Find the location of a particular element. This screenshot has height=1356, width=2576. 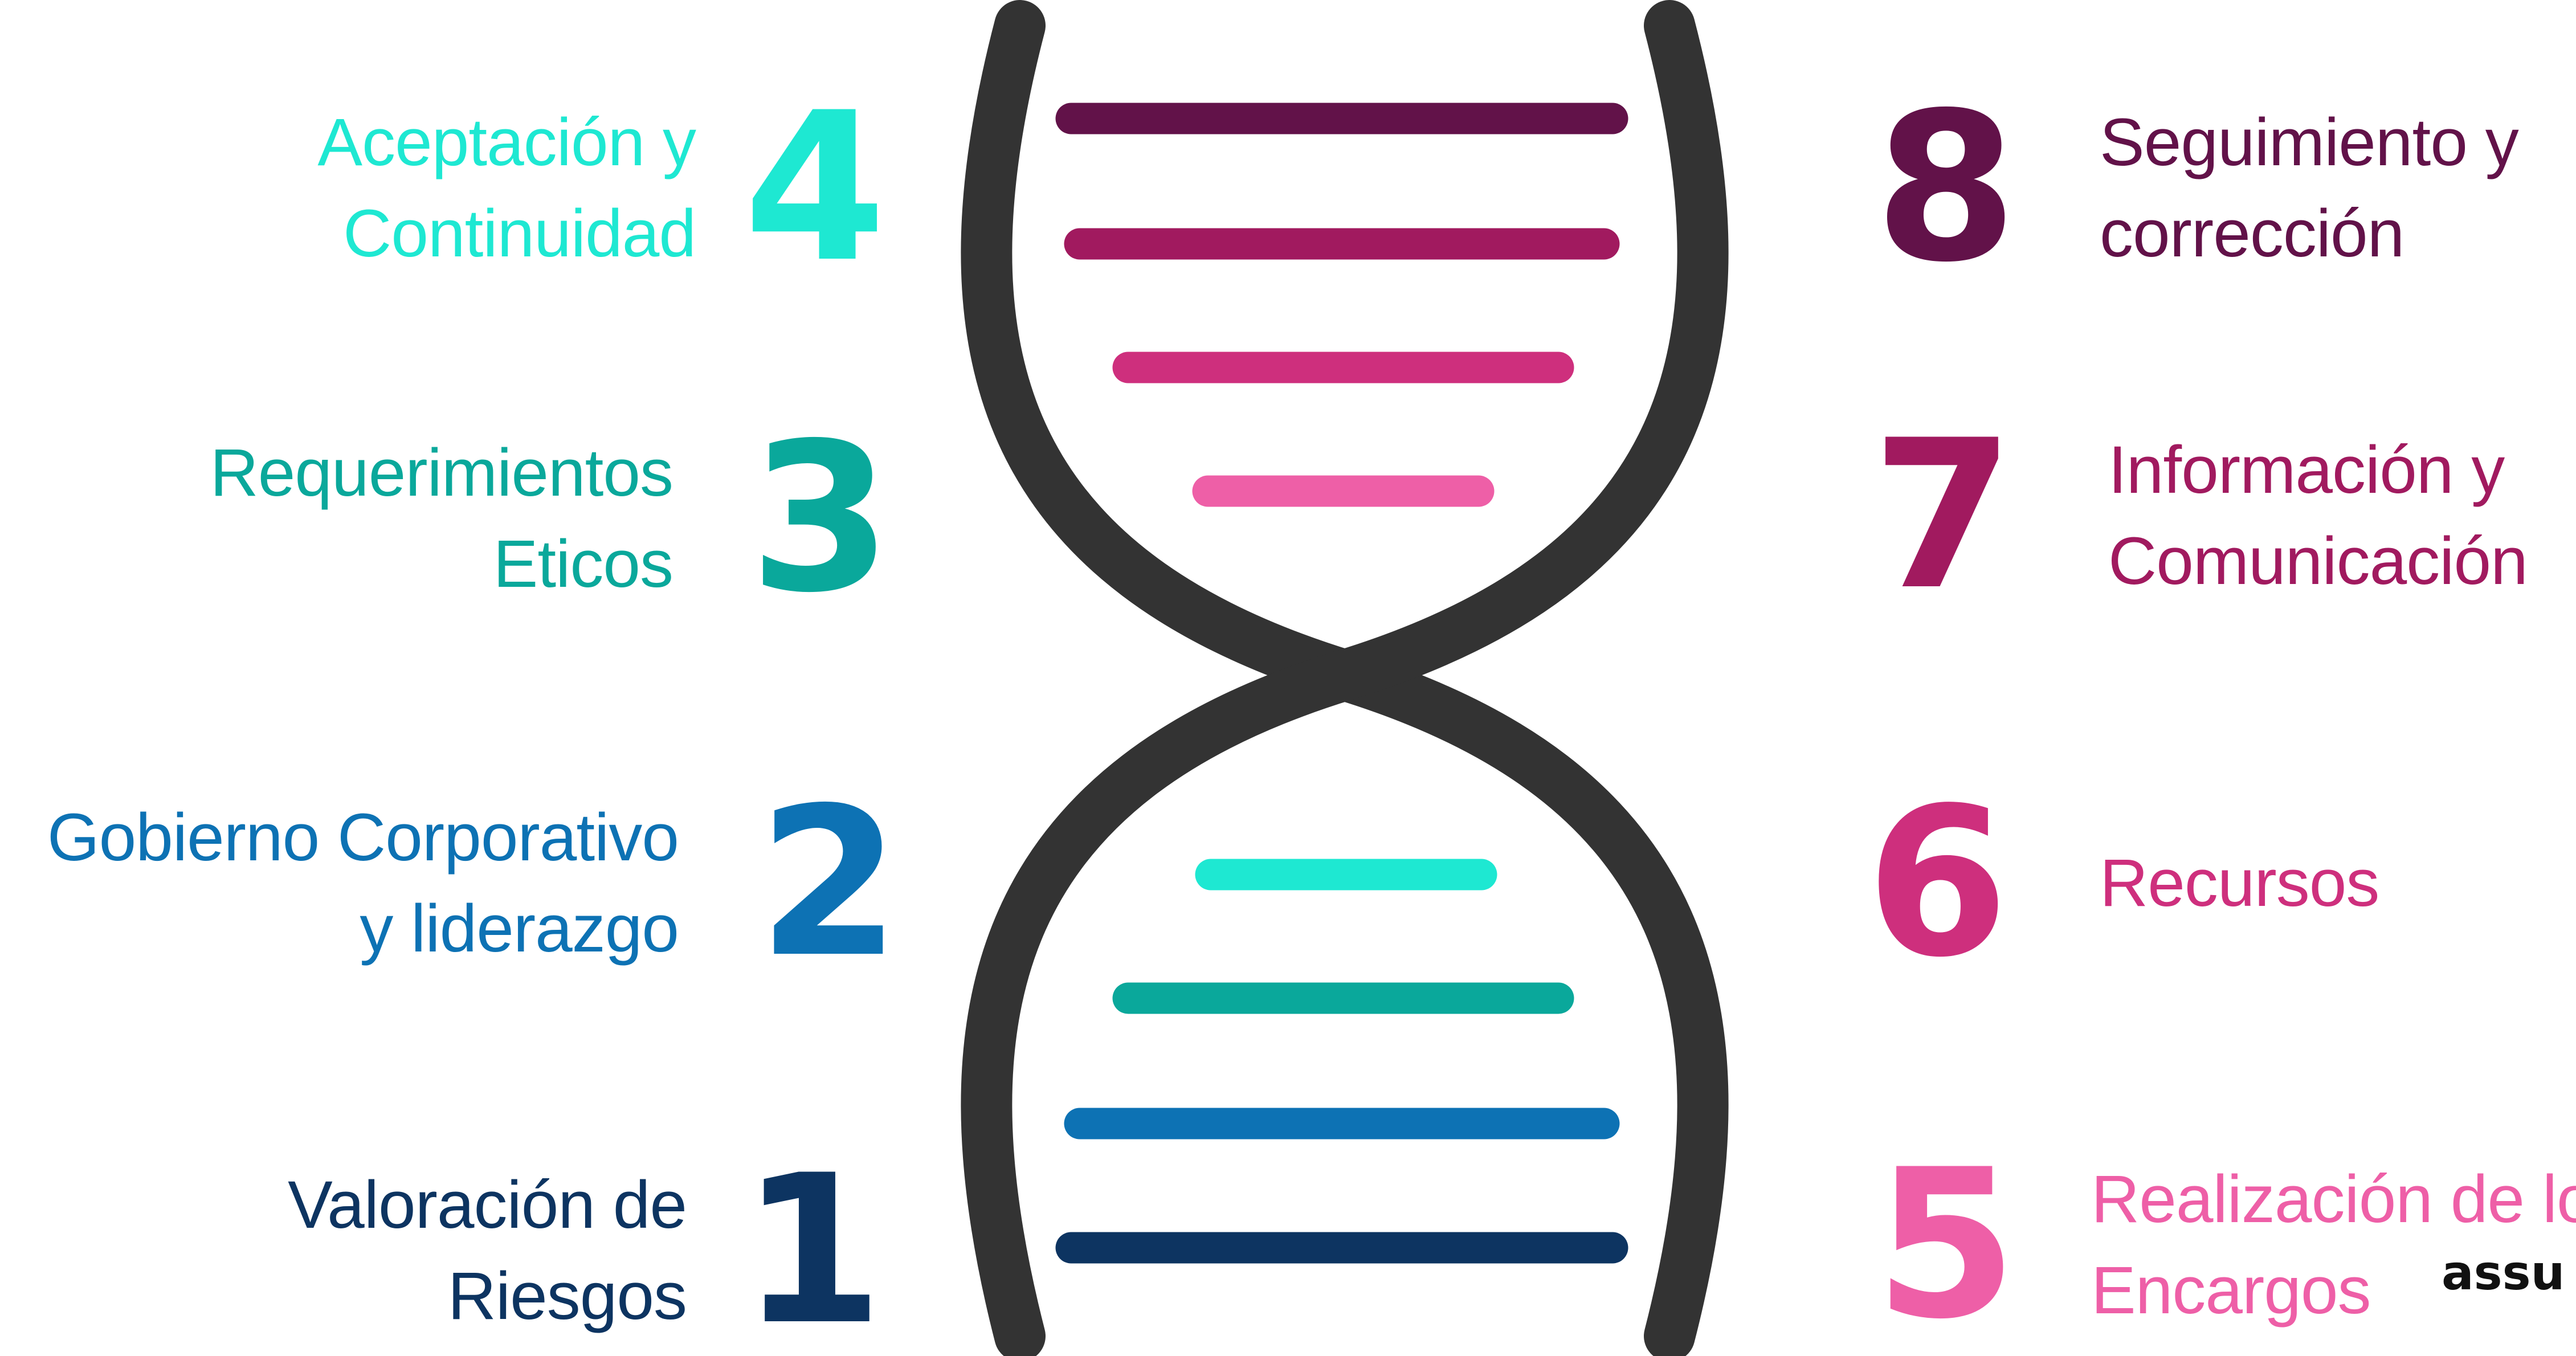

step-6-number: 6 is located at coordinates (1937, 882).